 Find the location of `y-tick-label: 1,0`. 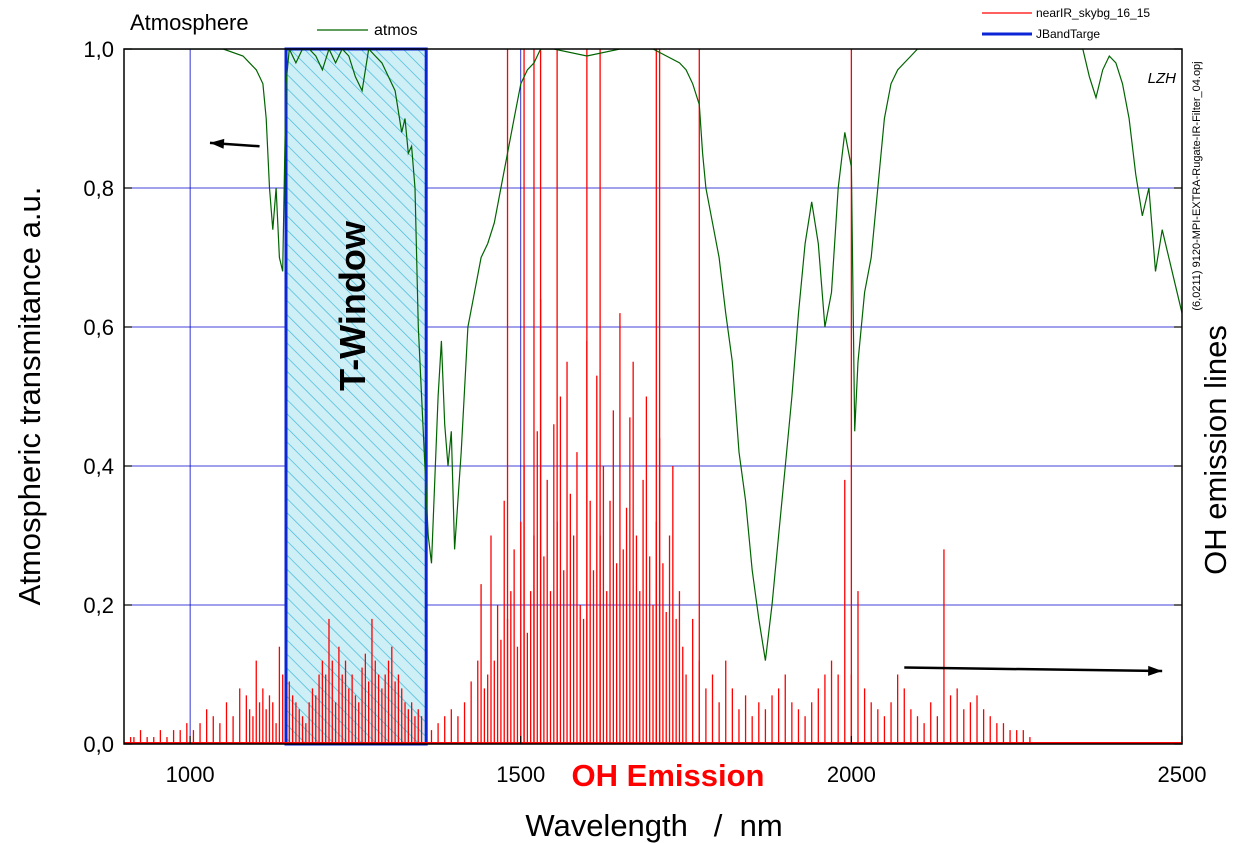

y-tick-label: 1,0 is located at coordinates (98, 49).